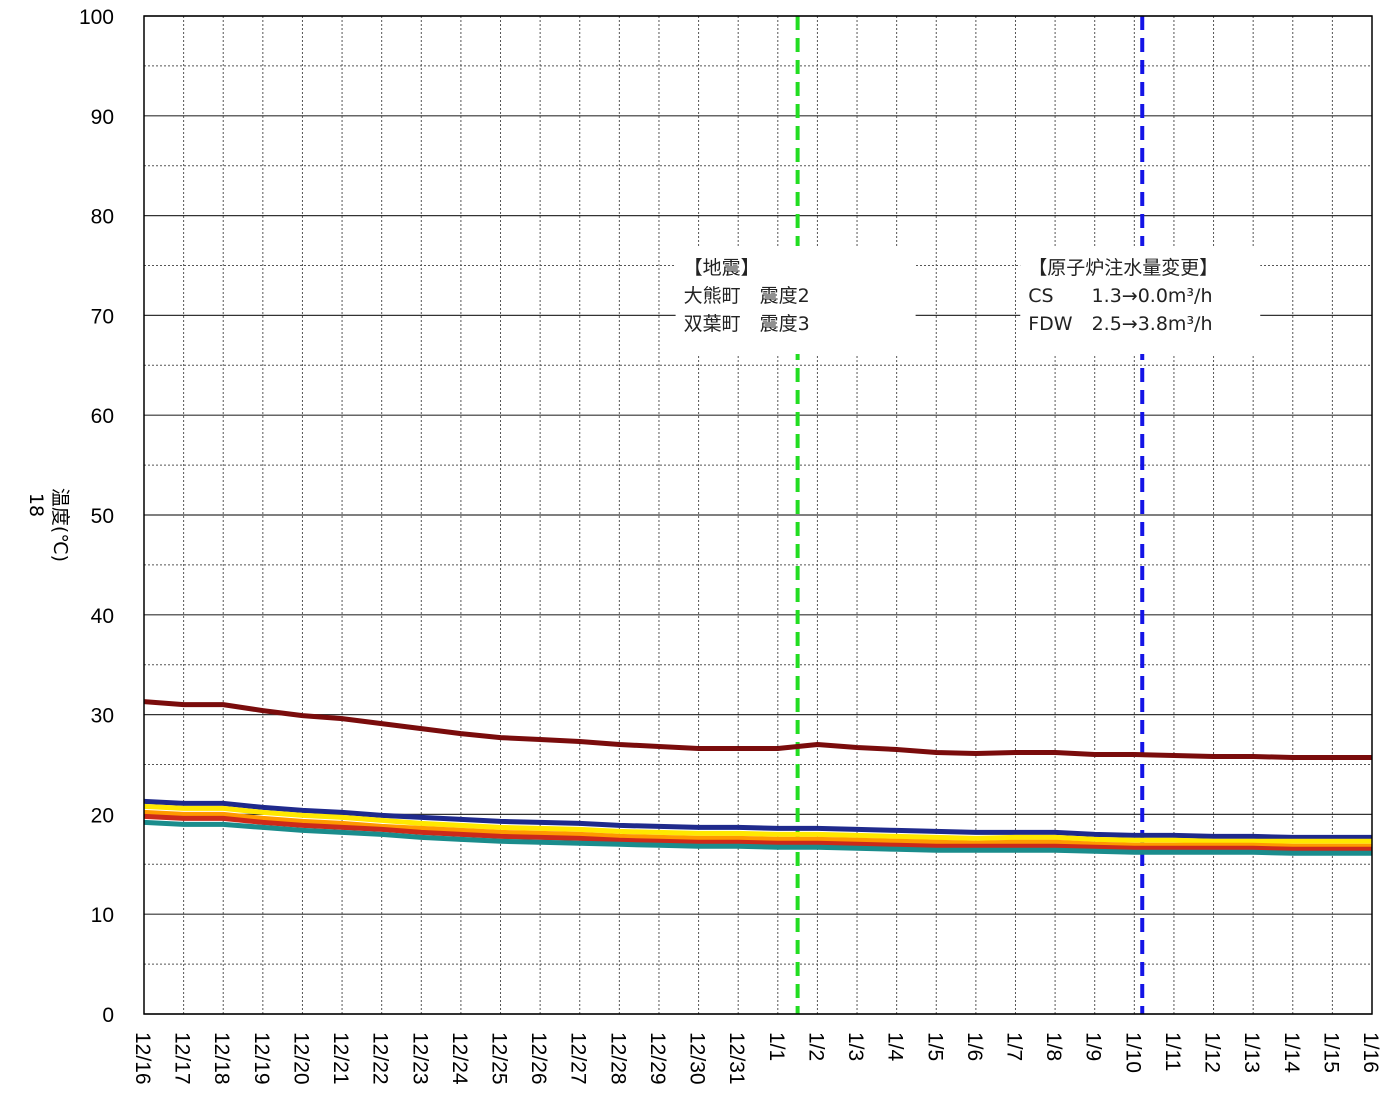 This screenshot has width=1387, height=1102. What do you see at coordinates (1212, 1052) in the screenshot?
I see `x-tick-label: 1/12` at bounding box center [1212, 1052].